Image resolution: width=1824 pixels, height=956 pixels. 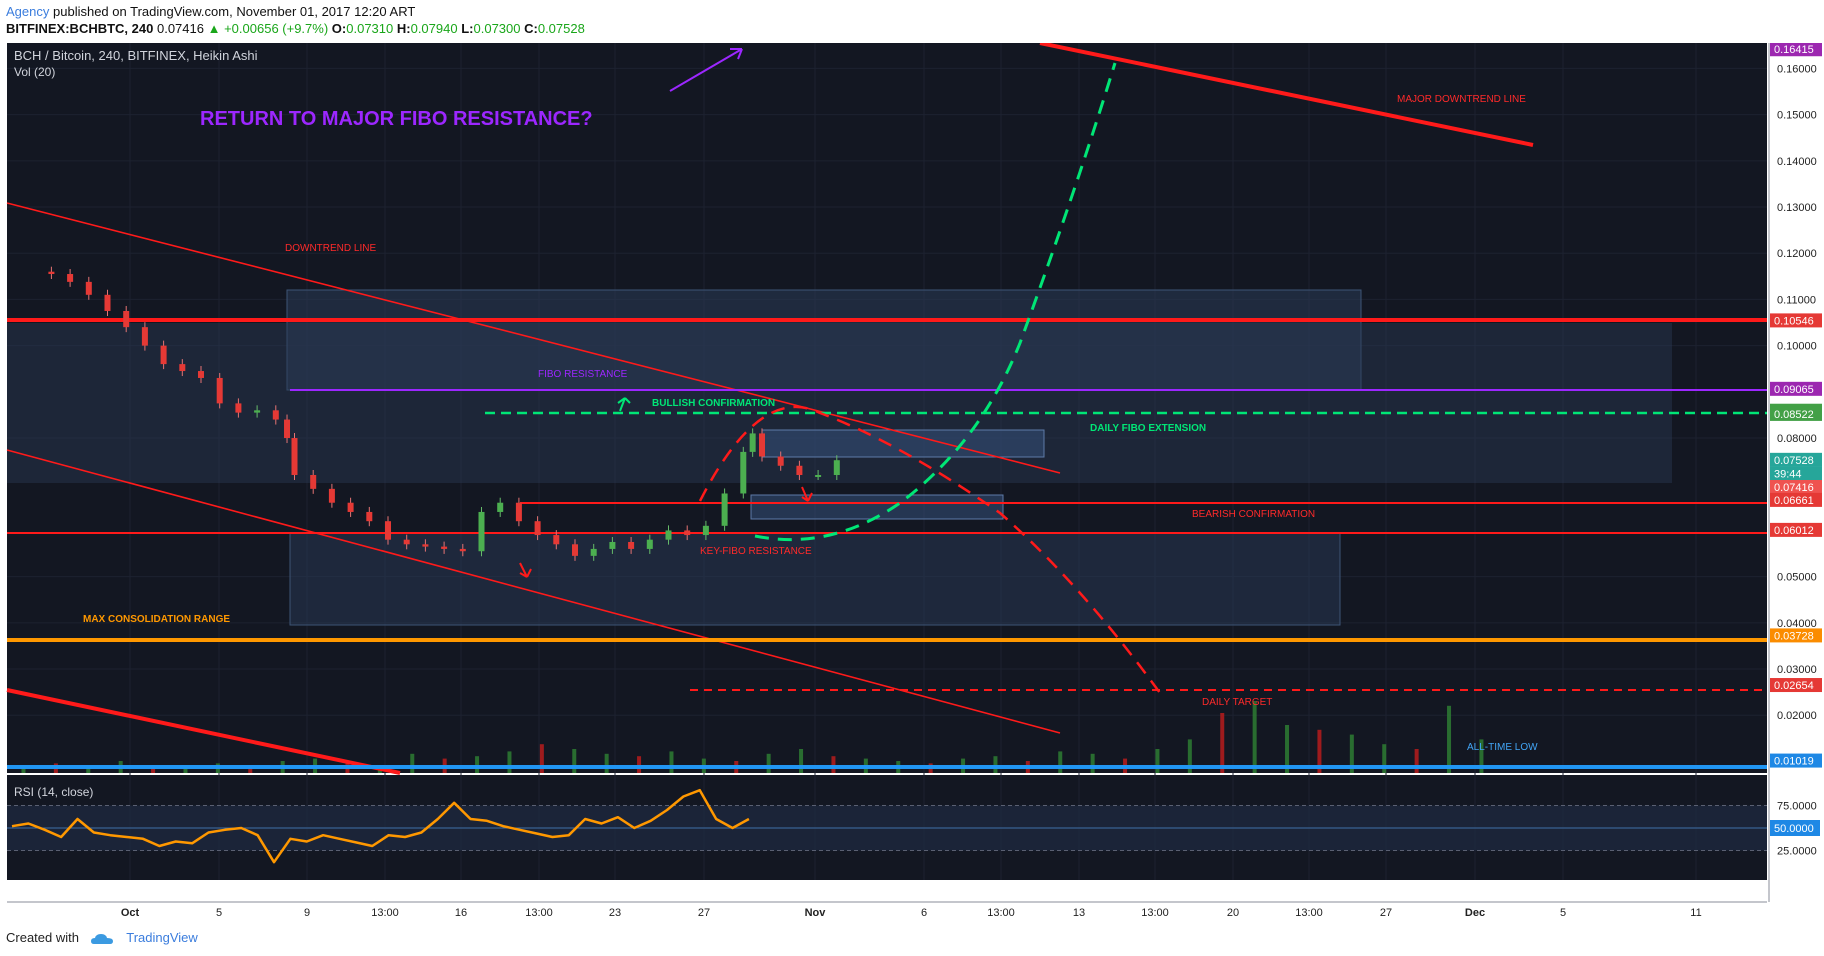 What do you see at coordinates (924, 912) in the screenshot?
I see `x-tick-label: 6` at bounding box center [924, 912].